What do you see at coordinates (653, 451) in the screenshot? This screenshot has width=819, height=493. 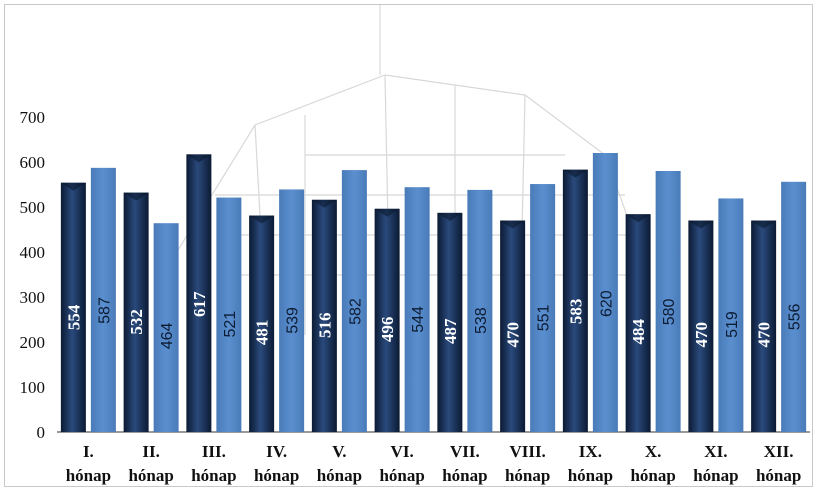 I see `x-tick-label: X.` at bounding box center [653, 451].